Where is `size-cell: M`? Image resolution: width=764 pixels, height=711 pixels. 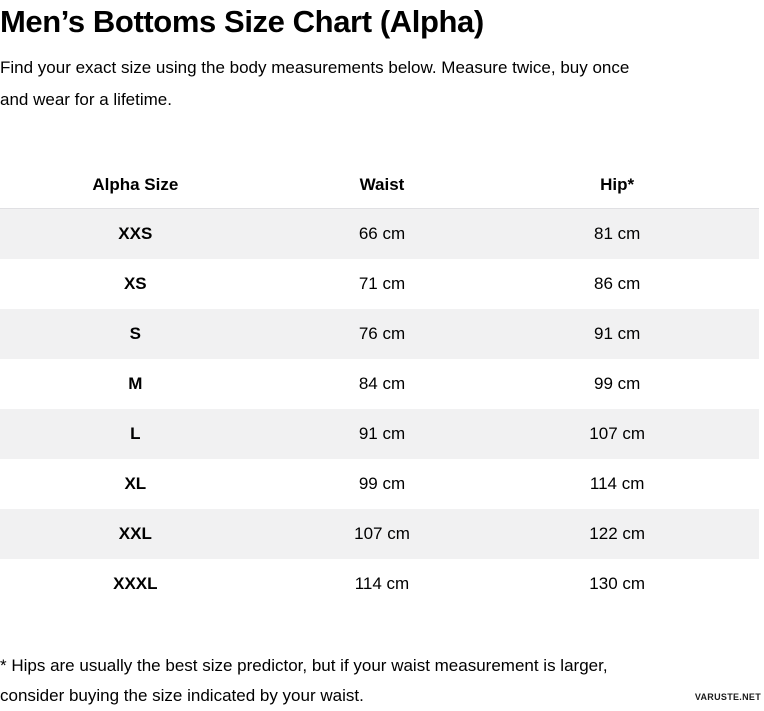 size-cell: M is located at coordinates (135, 383).